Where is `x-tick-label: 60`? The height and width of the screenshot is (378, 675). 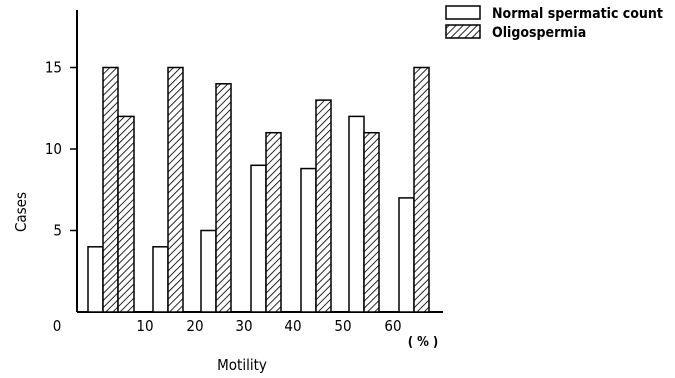
x-tick-label: 60 is located at coordinates (392, 326).